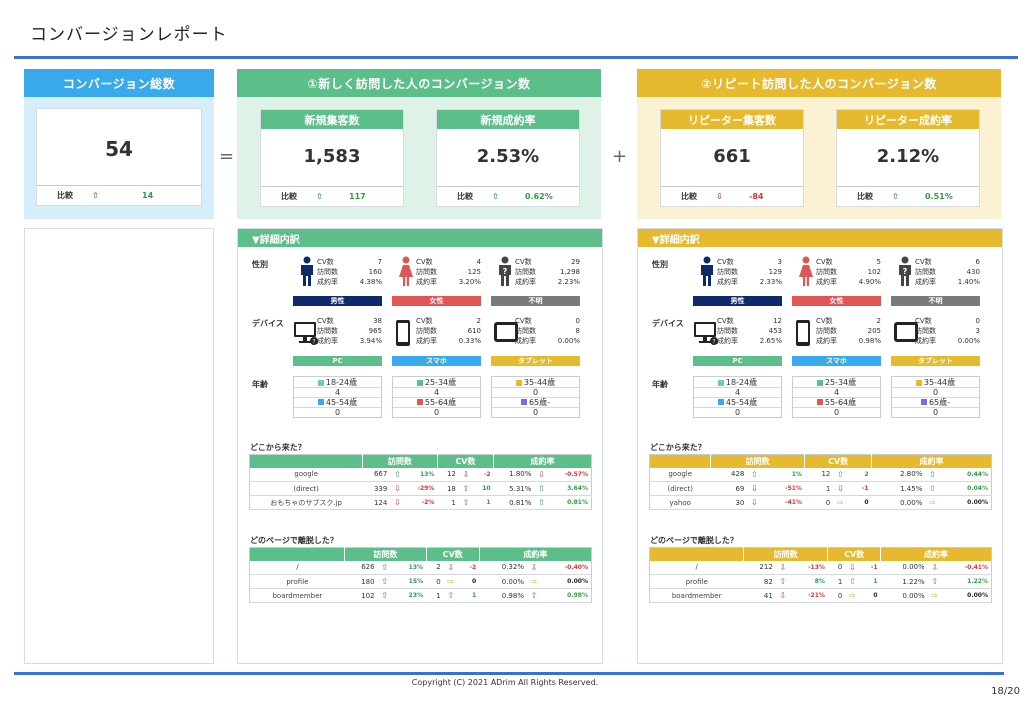  What do you see at coordinates (566, 567) in the screenshot?
I see `rate-change: -0.40%` at bounding box center [566, 567].